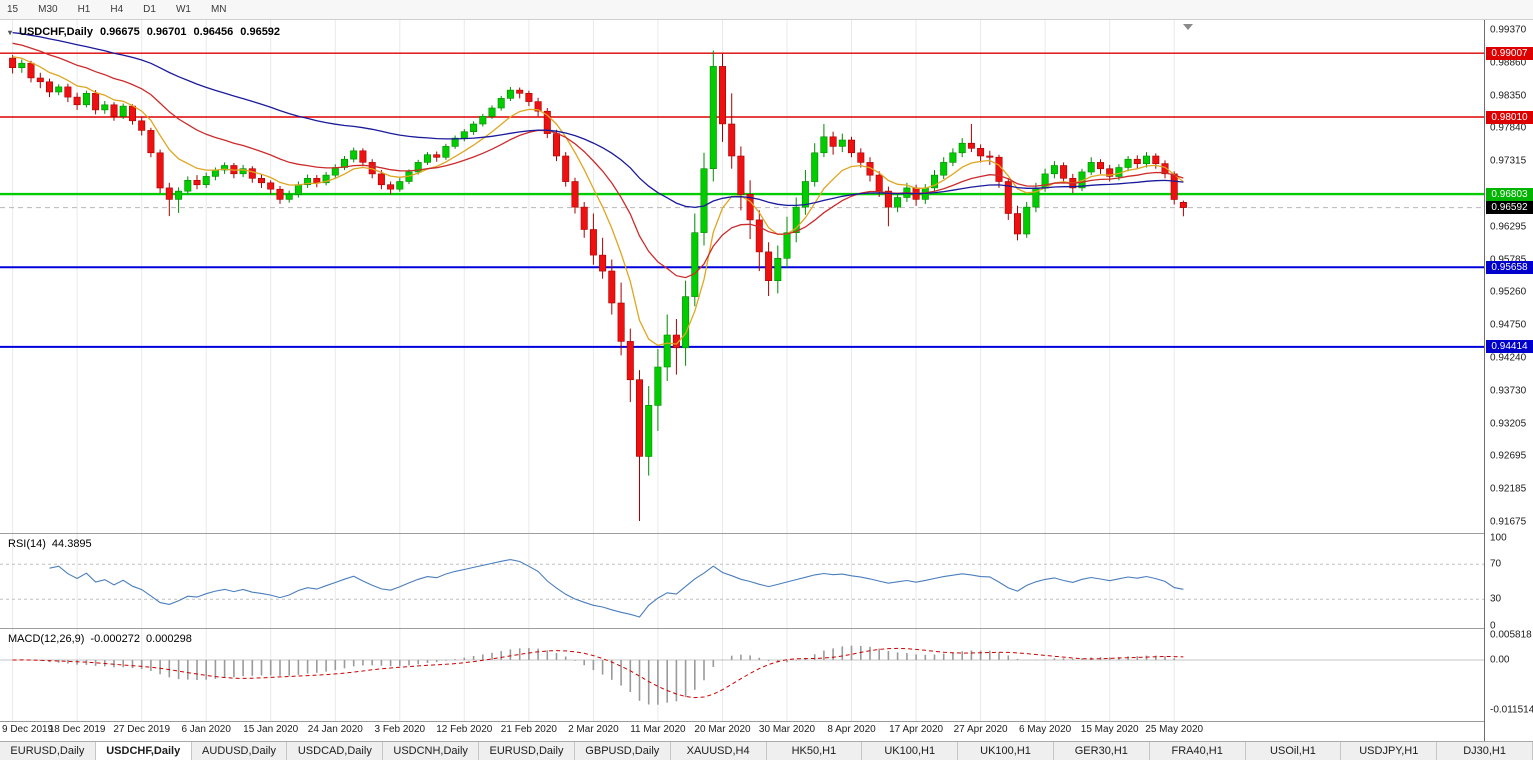  Describe the element at coordinates (916, 729) in the screenshot. I see `date-label: 17 Apr 2020` at that location.